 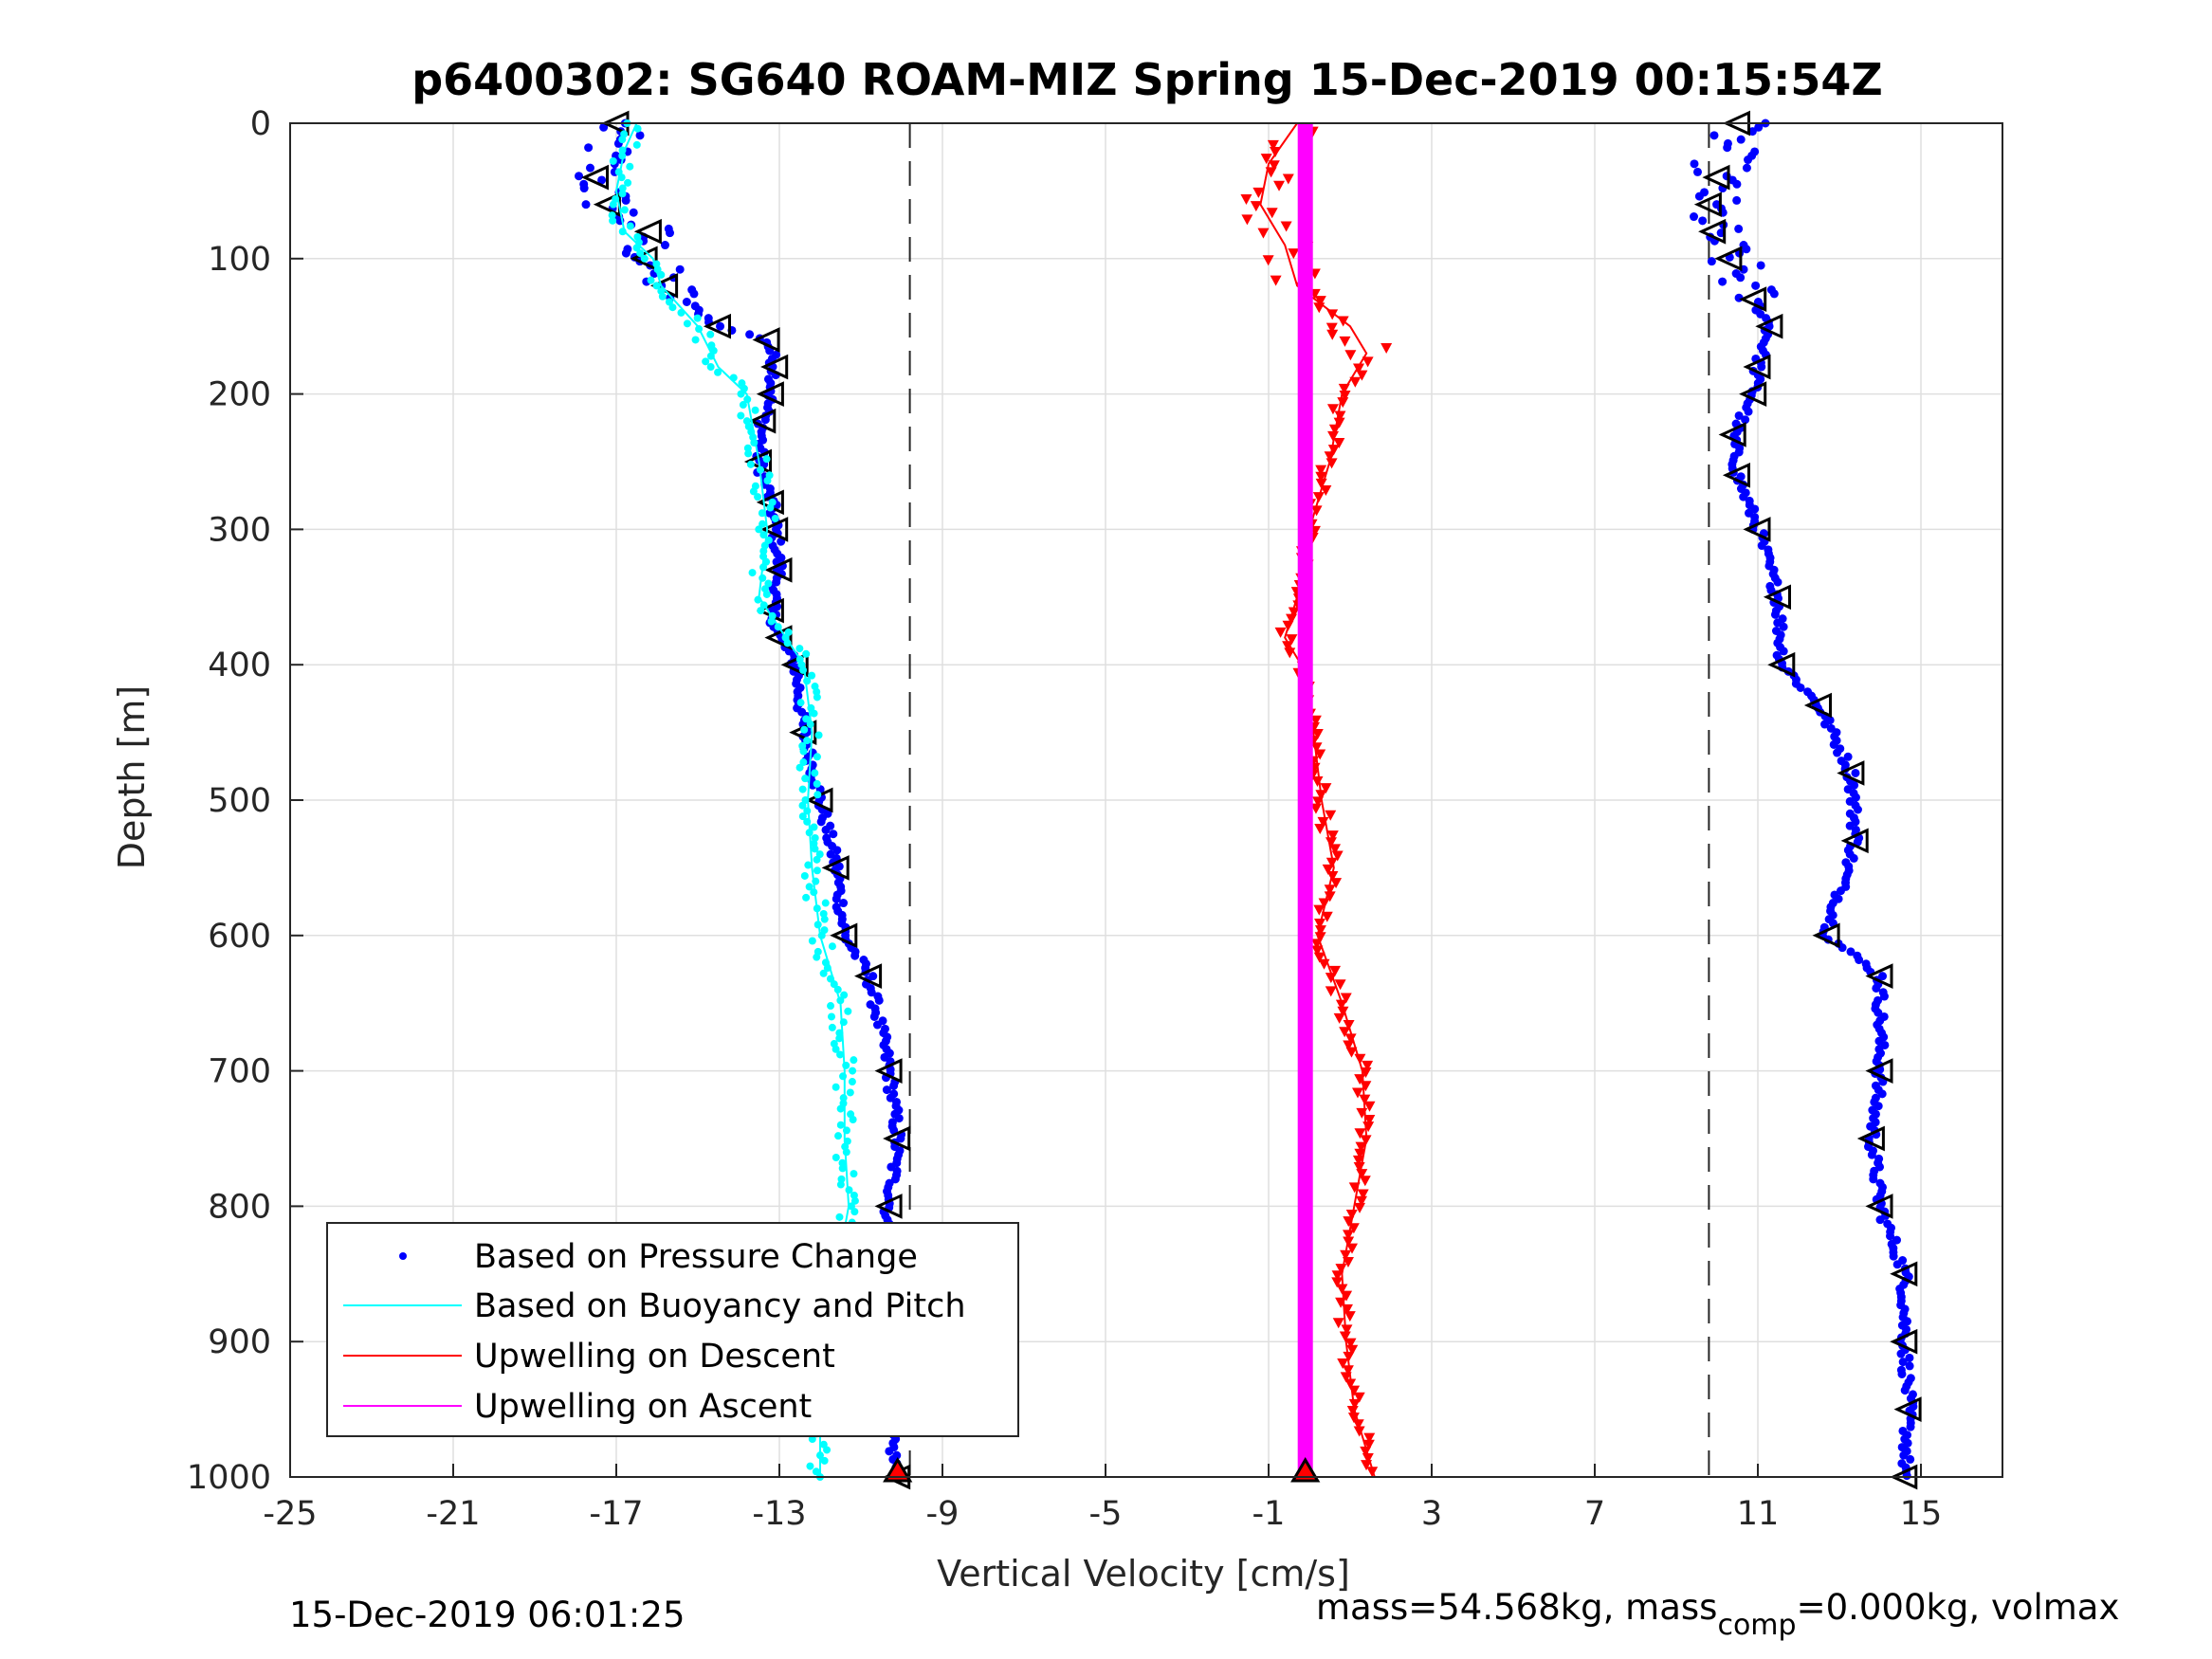 I want to click on x-tick-label: 11, so click(x=1758, y=1514).